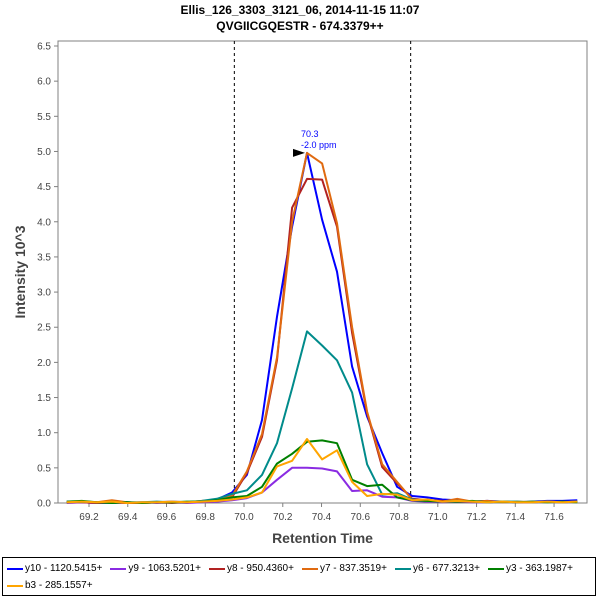 The image size is (600, 600). Describe the element at coordinates (446, 568) in the screenshot. I see `legend-label: y6 - 677.3213+` at that location.